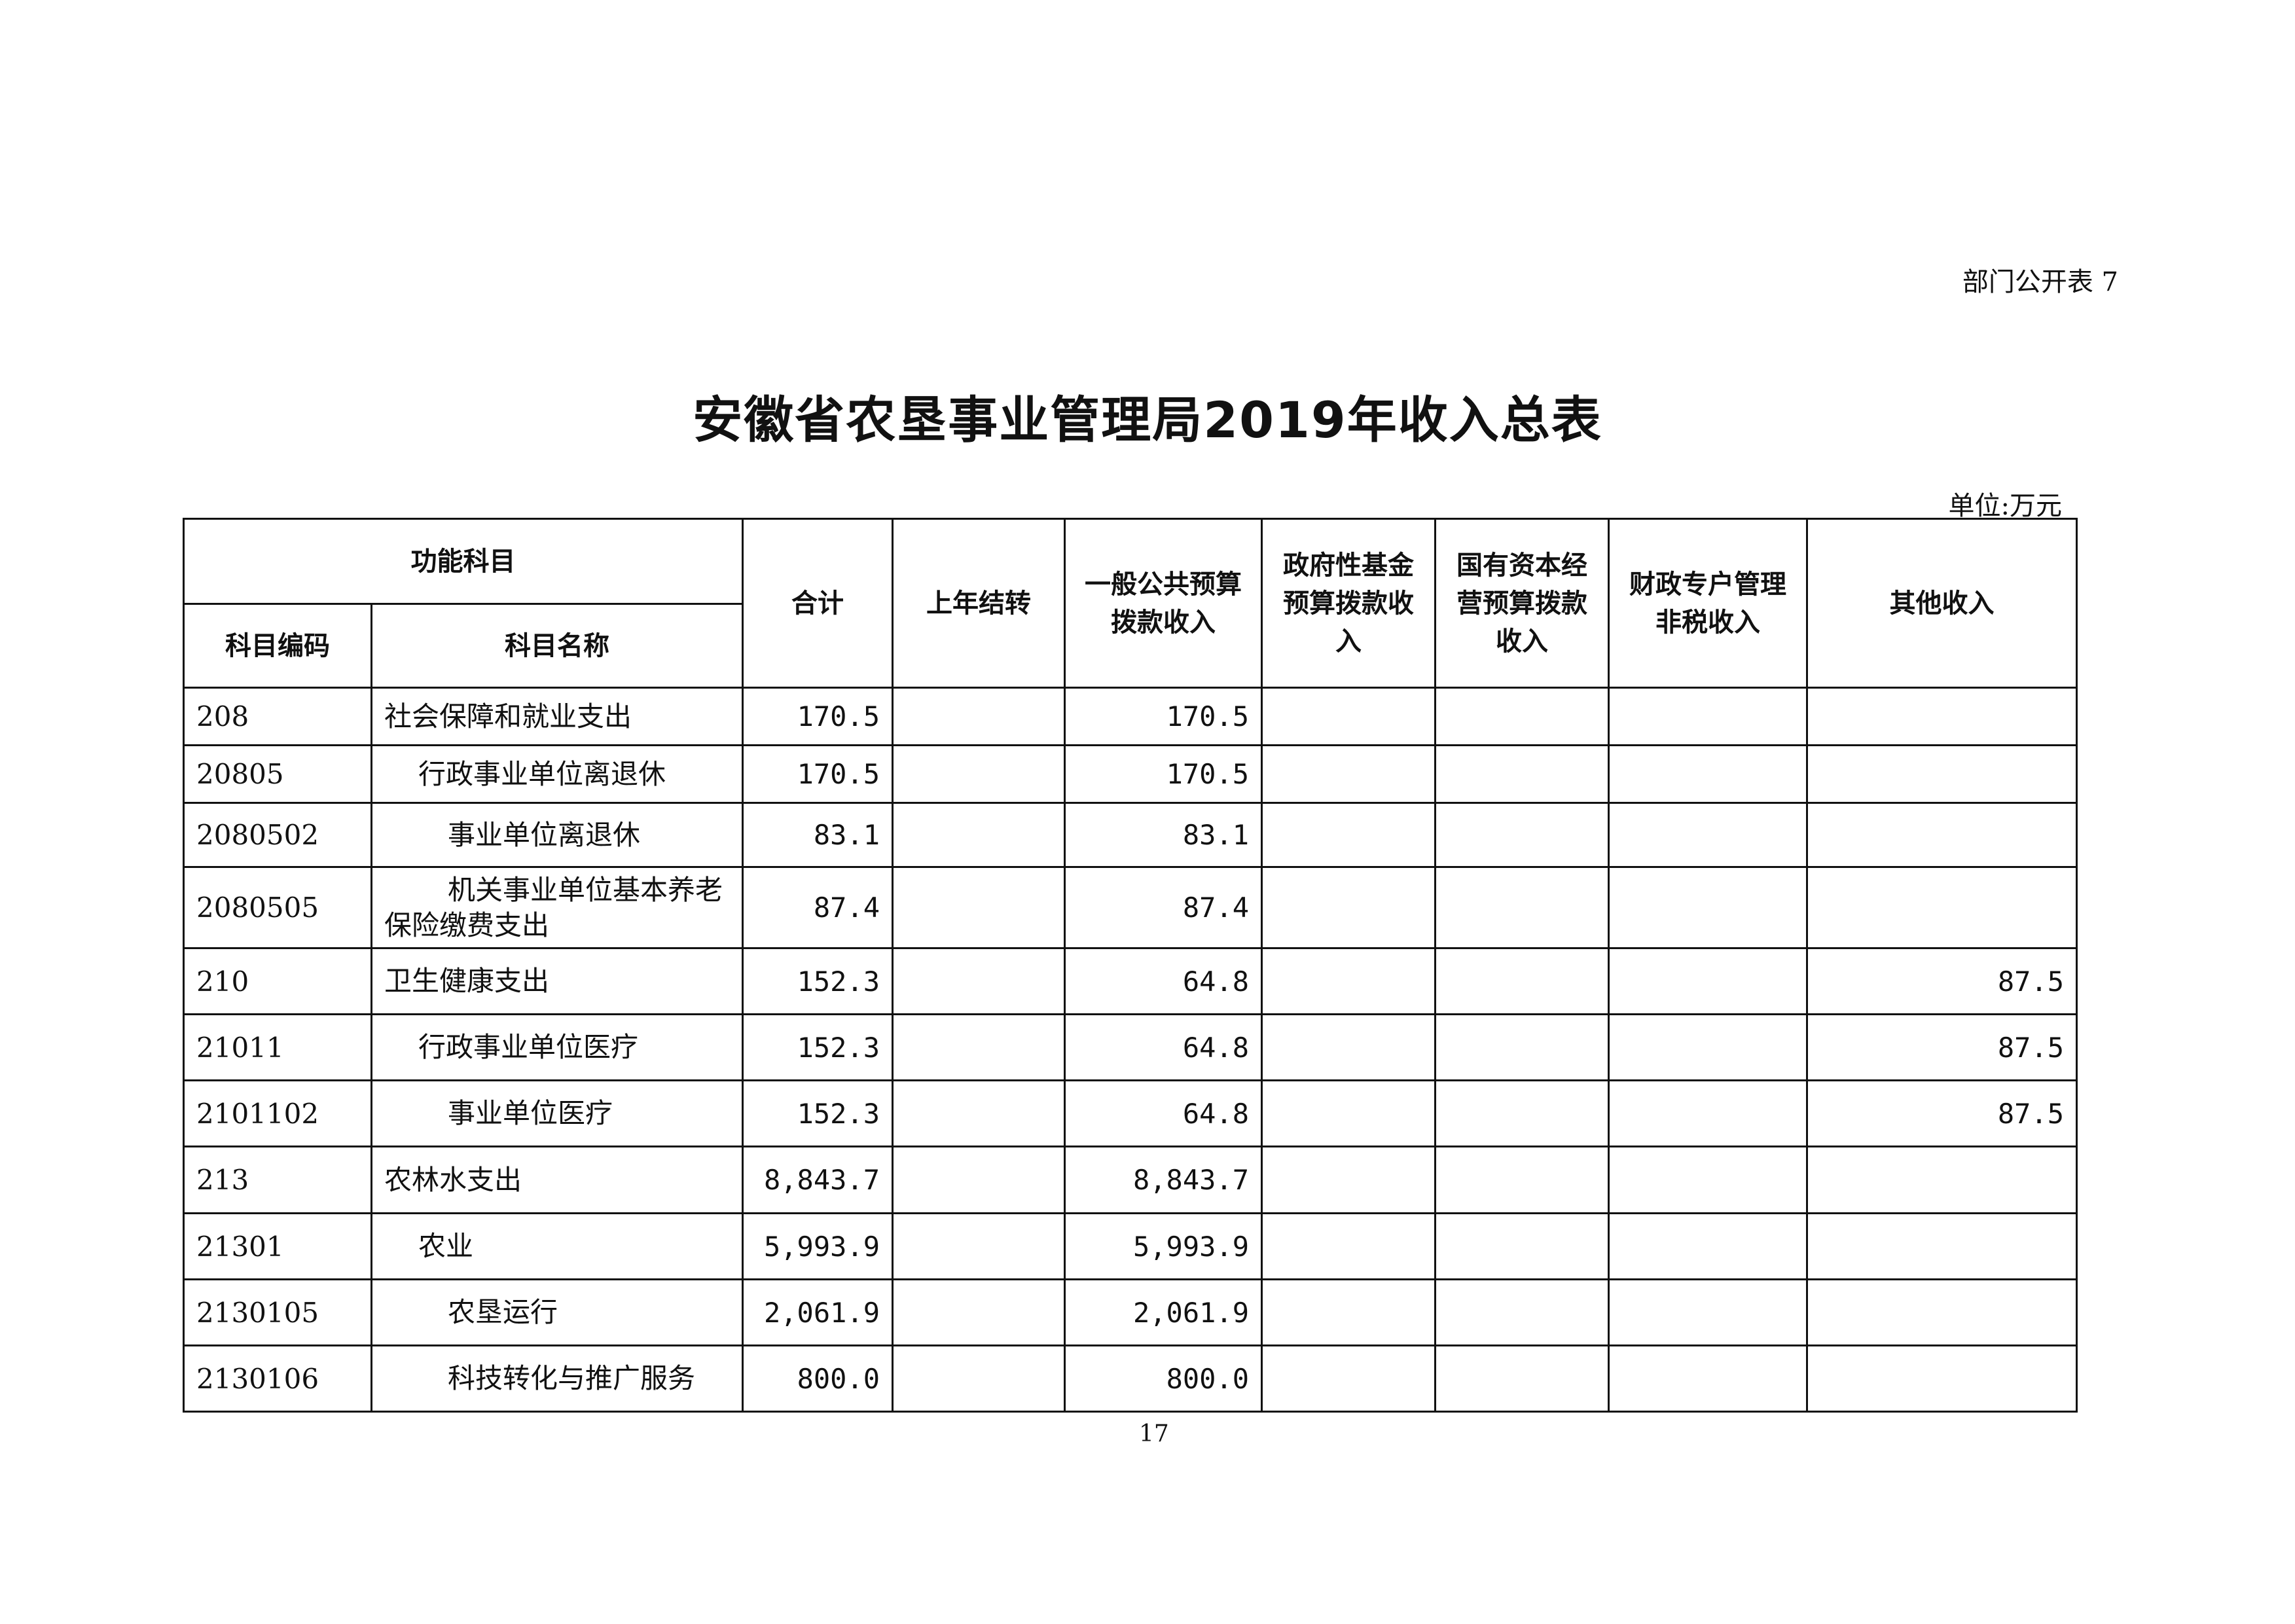 The width and height of the screenshot is (2295, 1624). I want to click on cell-name: 机关事业单位基本养老保险缴费支出, so click(557, 907).